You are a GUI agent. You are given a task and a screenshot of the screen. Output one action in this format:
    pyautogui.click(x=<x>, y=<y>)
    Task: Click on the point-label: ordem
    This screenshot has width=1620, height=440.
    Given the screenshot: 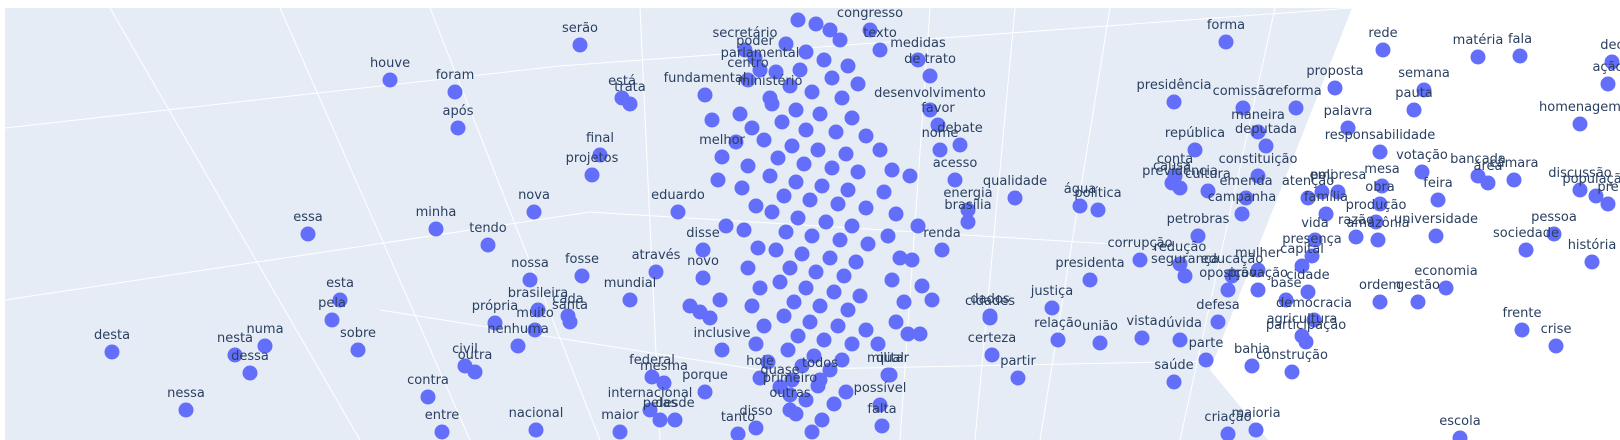 What is the action you would take?
    pyautogui.click(x=1380, y=285)
    